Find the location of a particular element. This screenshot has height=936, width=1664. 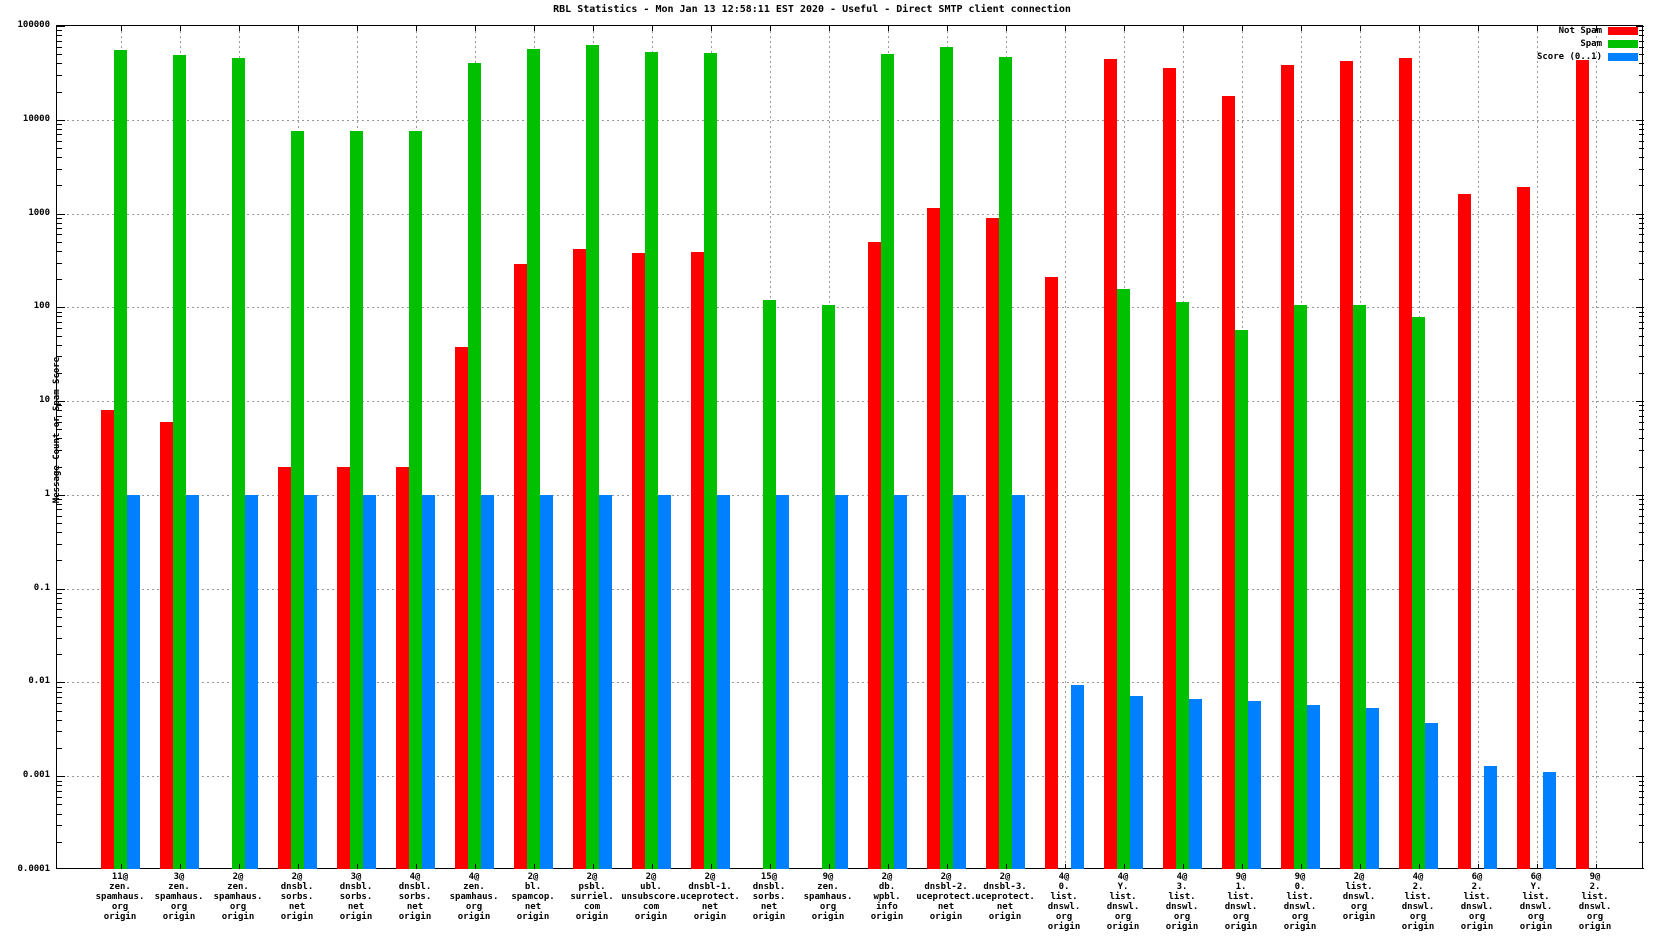

x-tick-label: 2@ ubl. unsubscore. com origin is located at coordinates (651, 897).